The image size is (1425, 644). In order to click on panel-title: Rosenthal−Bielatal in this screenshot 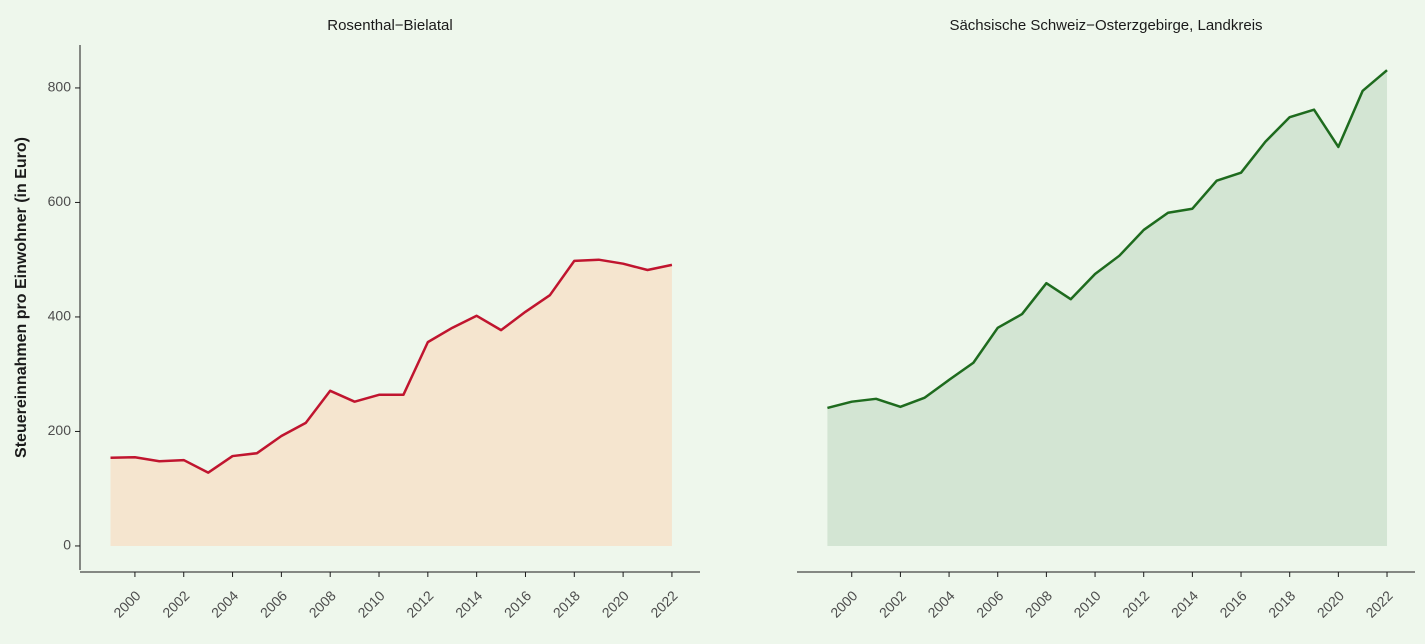, I will do `click(390, 25)`.